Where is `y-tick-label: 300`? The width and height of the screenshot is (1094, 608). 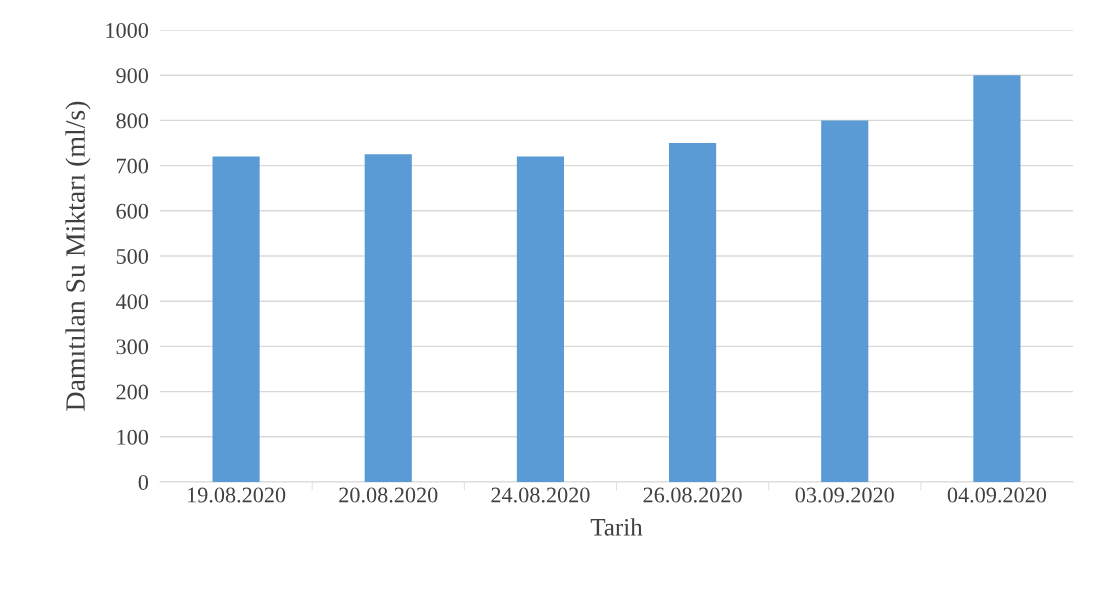
y-tick-label: 300 is located at coordinates (132, 347).